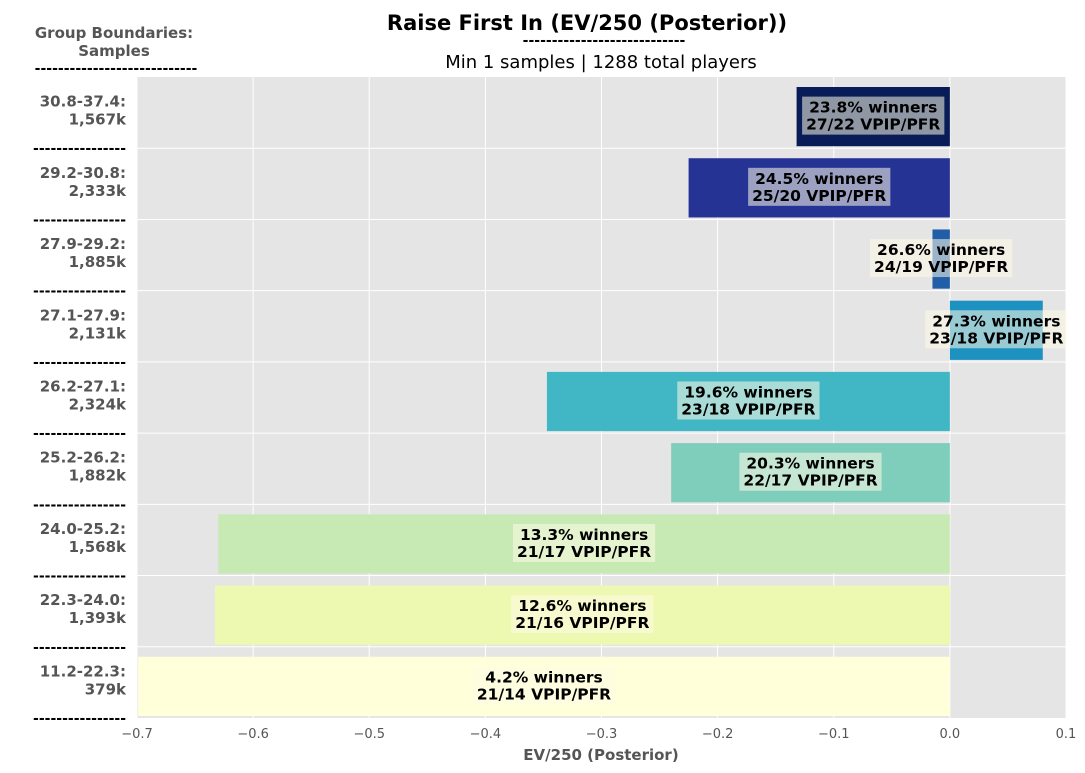 This screenshot has width=1085, height=773. I want to click on left-header-underline: ----------------------------, so click(116, 69).